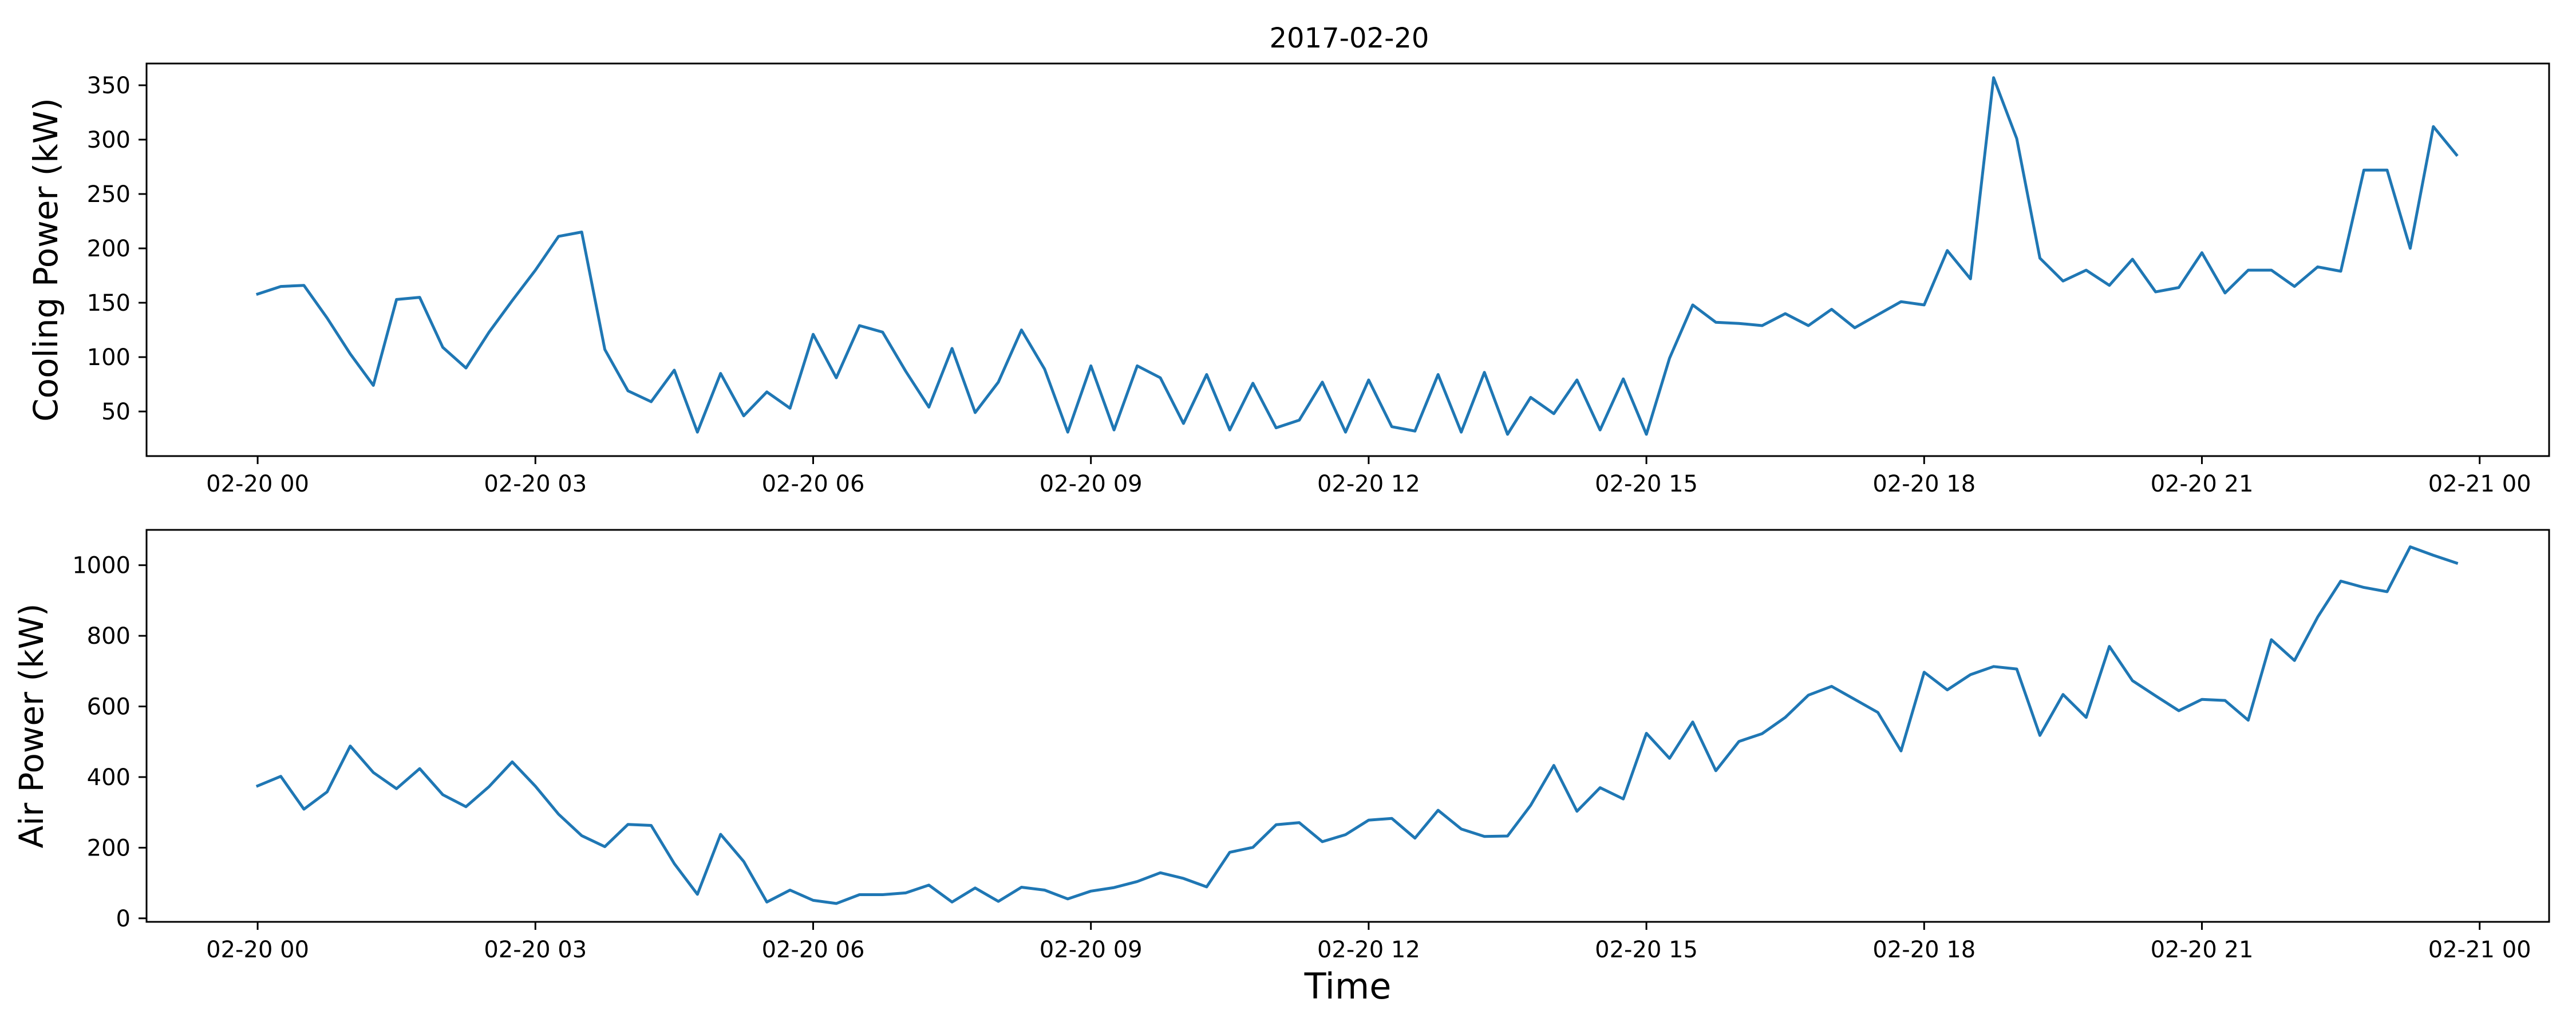 The width and height of the screenshot is (2576, 1030). I want to click on y-axis-label: Cooling Power (kW), so click(45, 260).